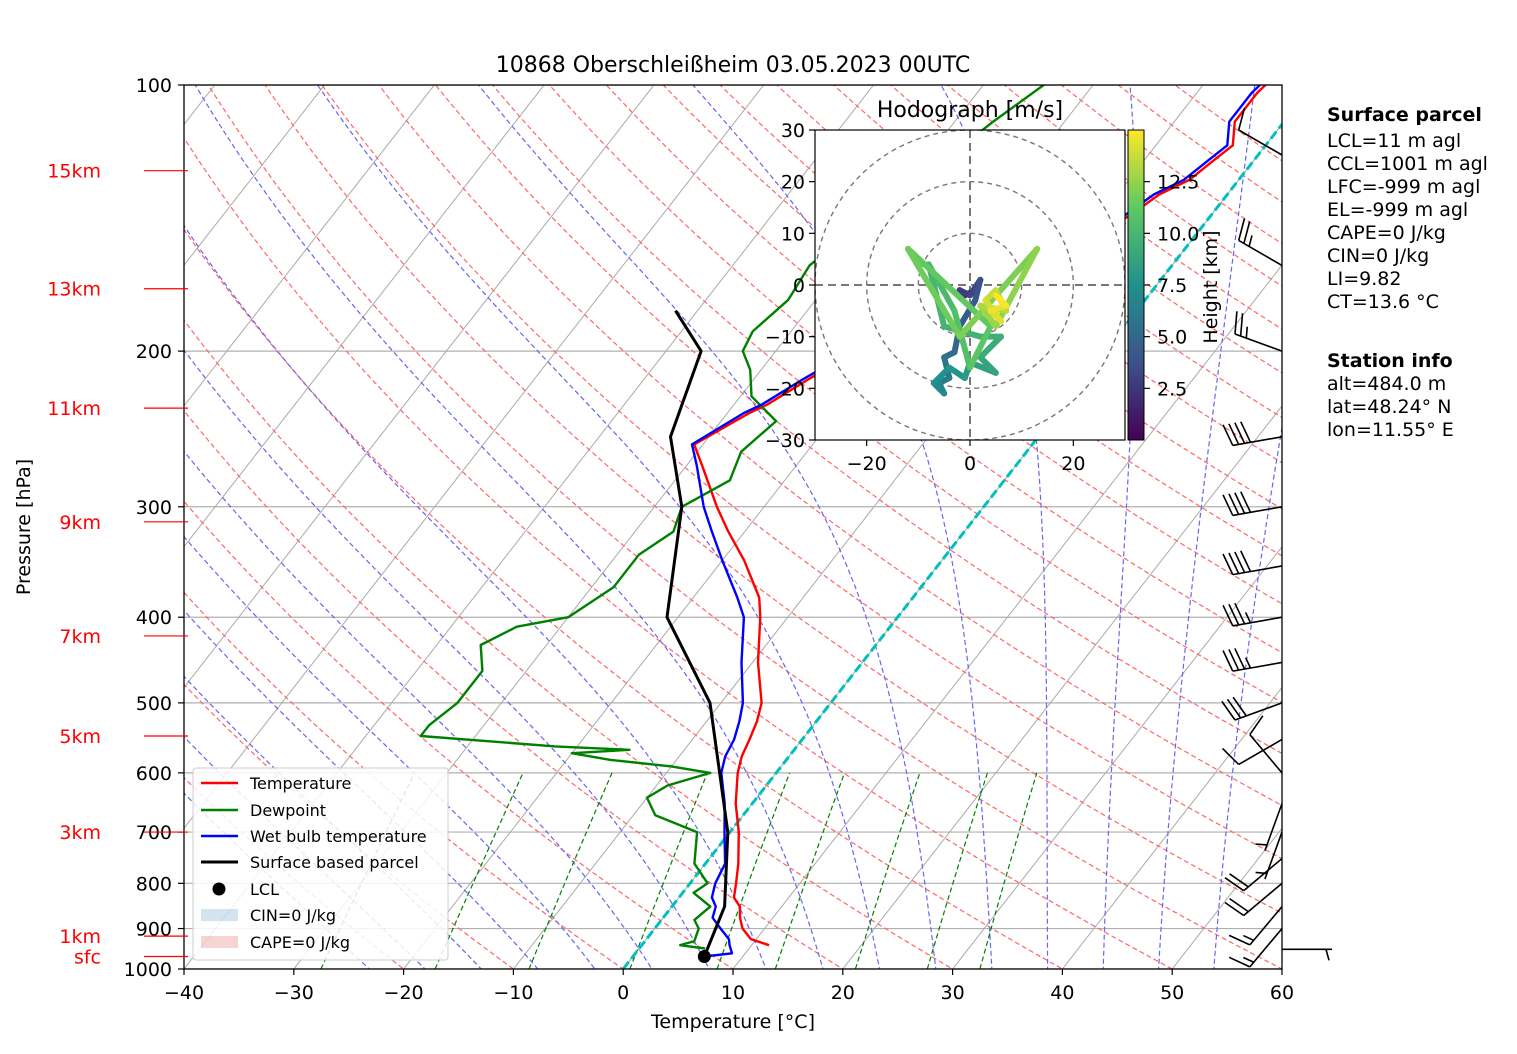 The image size is (1517, 1054). Describe the element at coordinates (293, 915) in the screenshot. I see `legend-label-cin: CIN=0 J/kg` at that location.